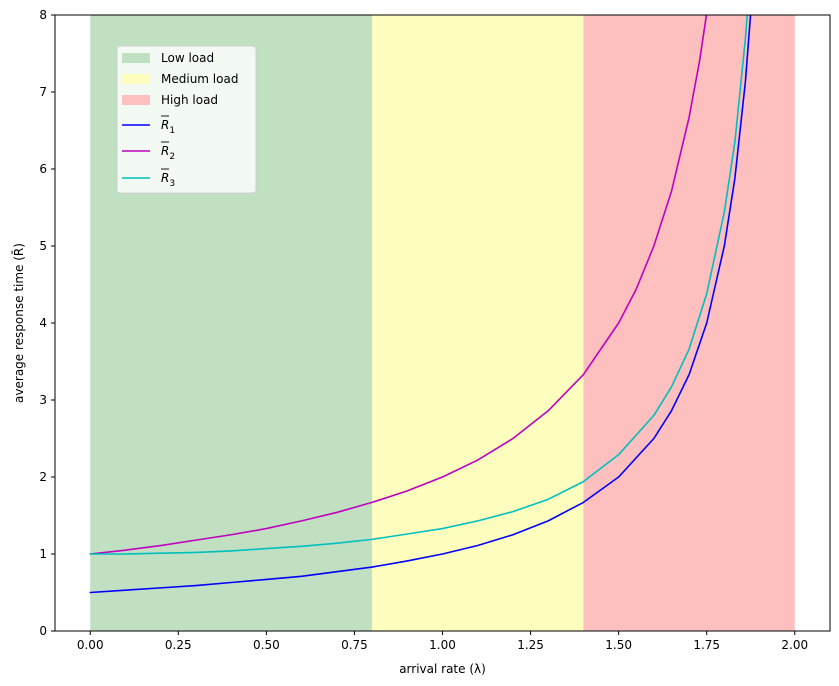  I want to click on legend: Low load Medium load High load R1 R2 R3, so click(186, 119).